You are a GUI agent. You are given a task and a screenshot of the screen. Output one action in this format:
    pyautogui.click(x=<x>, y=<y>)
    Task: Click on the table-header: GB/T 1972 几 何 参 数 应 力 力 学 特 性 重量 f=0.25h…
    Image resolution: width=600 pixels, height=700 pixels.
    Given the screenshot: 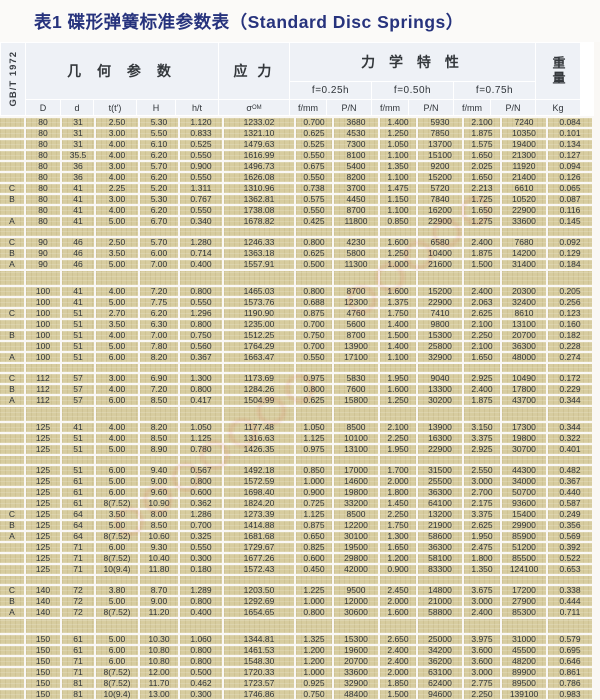 What is the action you would take?
    pyautogui.click(x=297, y=79)
    